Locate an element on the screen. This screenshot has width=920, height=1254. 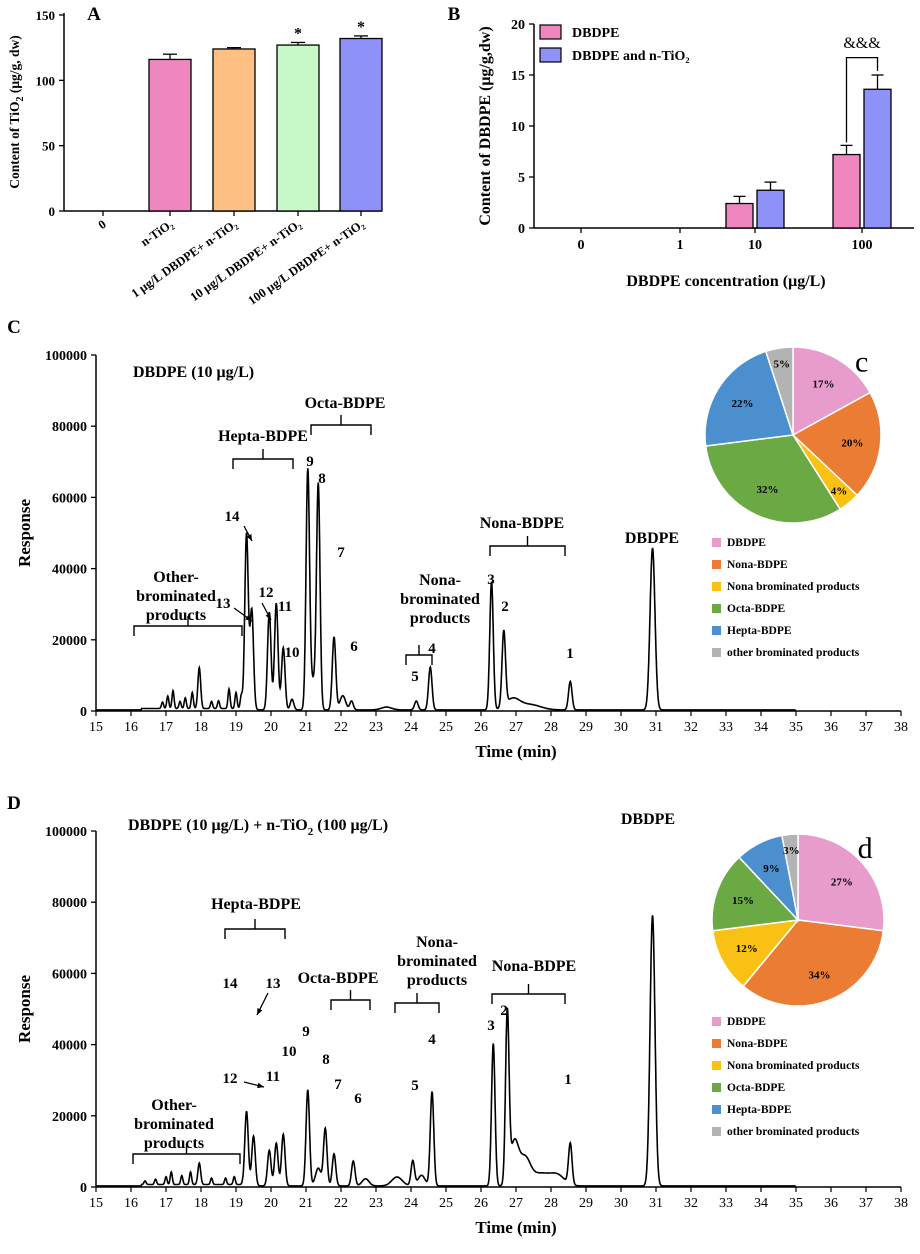
peak-label: 12 is located at coordinates (266, 593).